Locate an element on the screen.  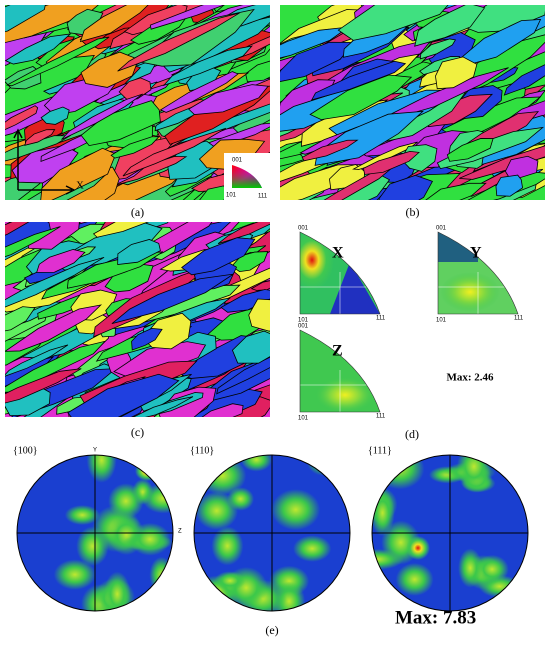
key-label: 101 is located at coordinates (231, 196).